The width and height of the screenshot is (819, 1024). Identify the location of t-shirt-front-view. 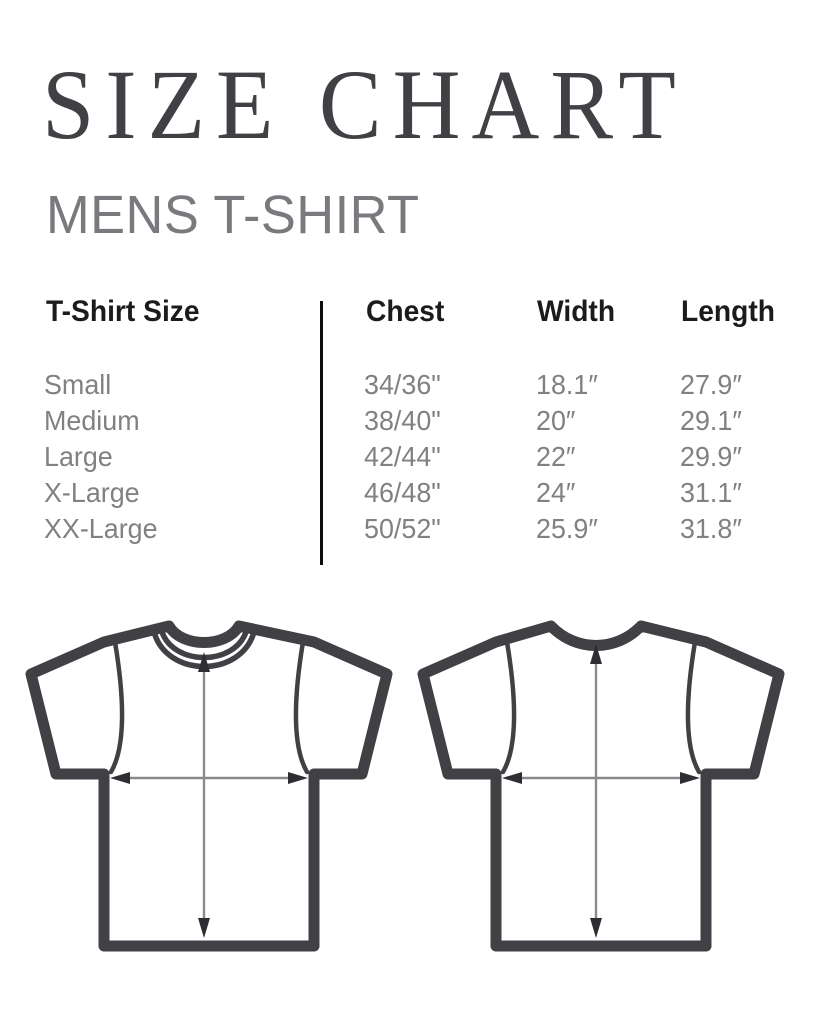
(209, 786).